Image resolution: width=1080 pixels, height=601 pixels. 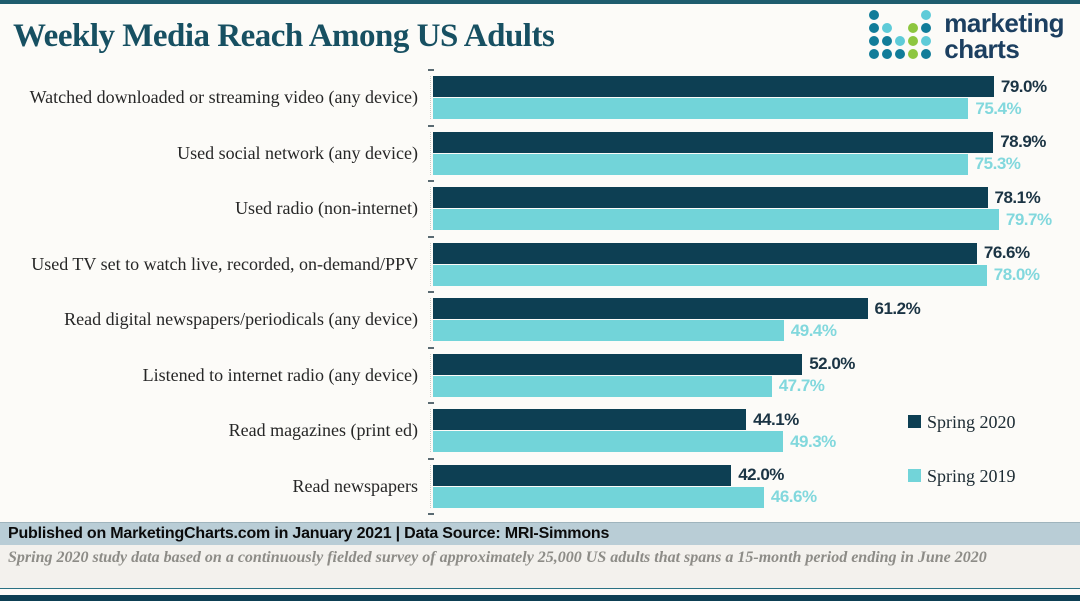 I want to click on bottom-accent-bar, so click(x=540, y=598).